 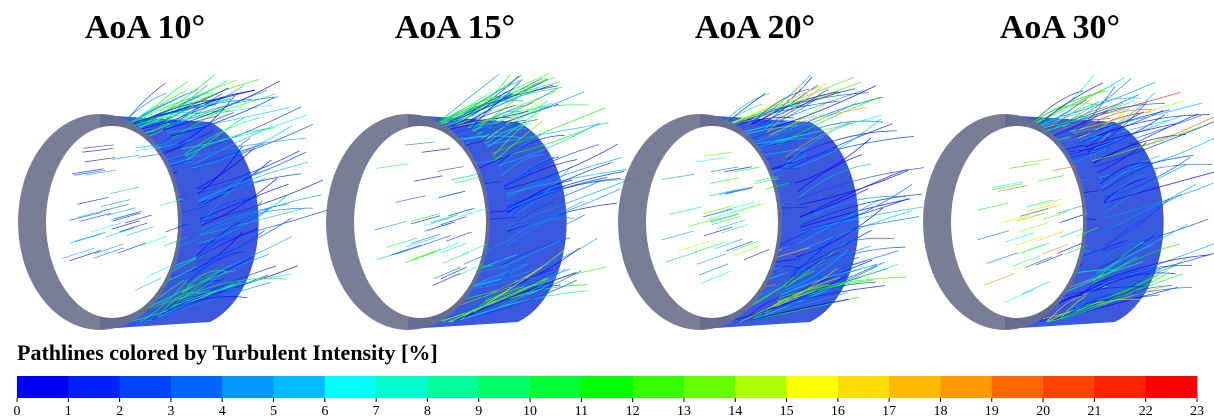 I want to click on colorbar-tick-label: 18, so click(x=940, y=411).